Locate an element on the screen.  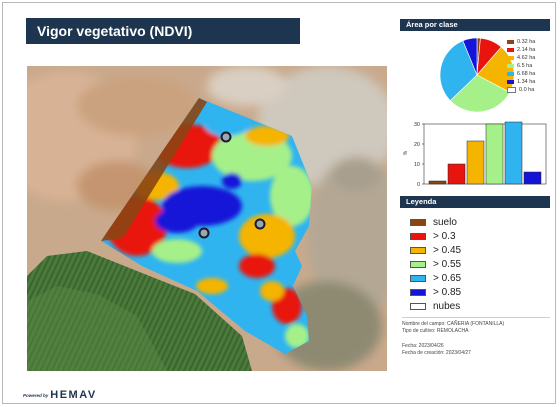
legend-item: > 0.45 is located at coordinates (435, 250).